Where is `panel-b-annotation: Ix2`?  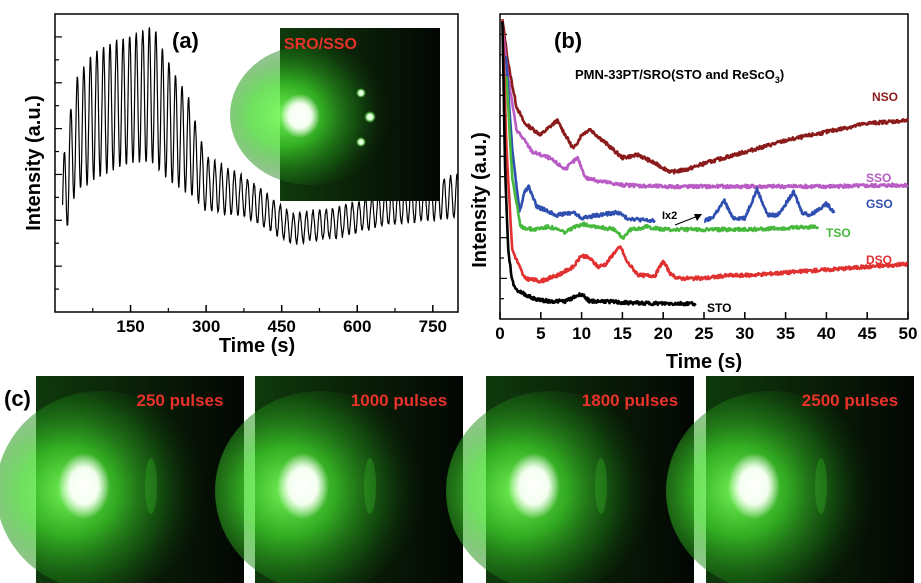
panel-b-annotation: Ix2 is located at coordinates (669, 216).